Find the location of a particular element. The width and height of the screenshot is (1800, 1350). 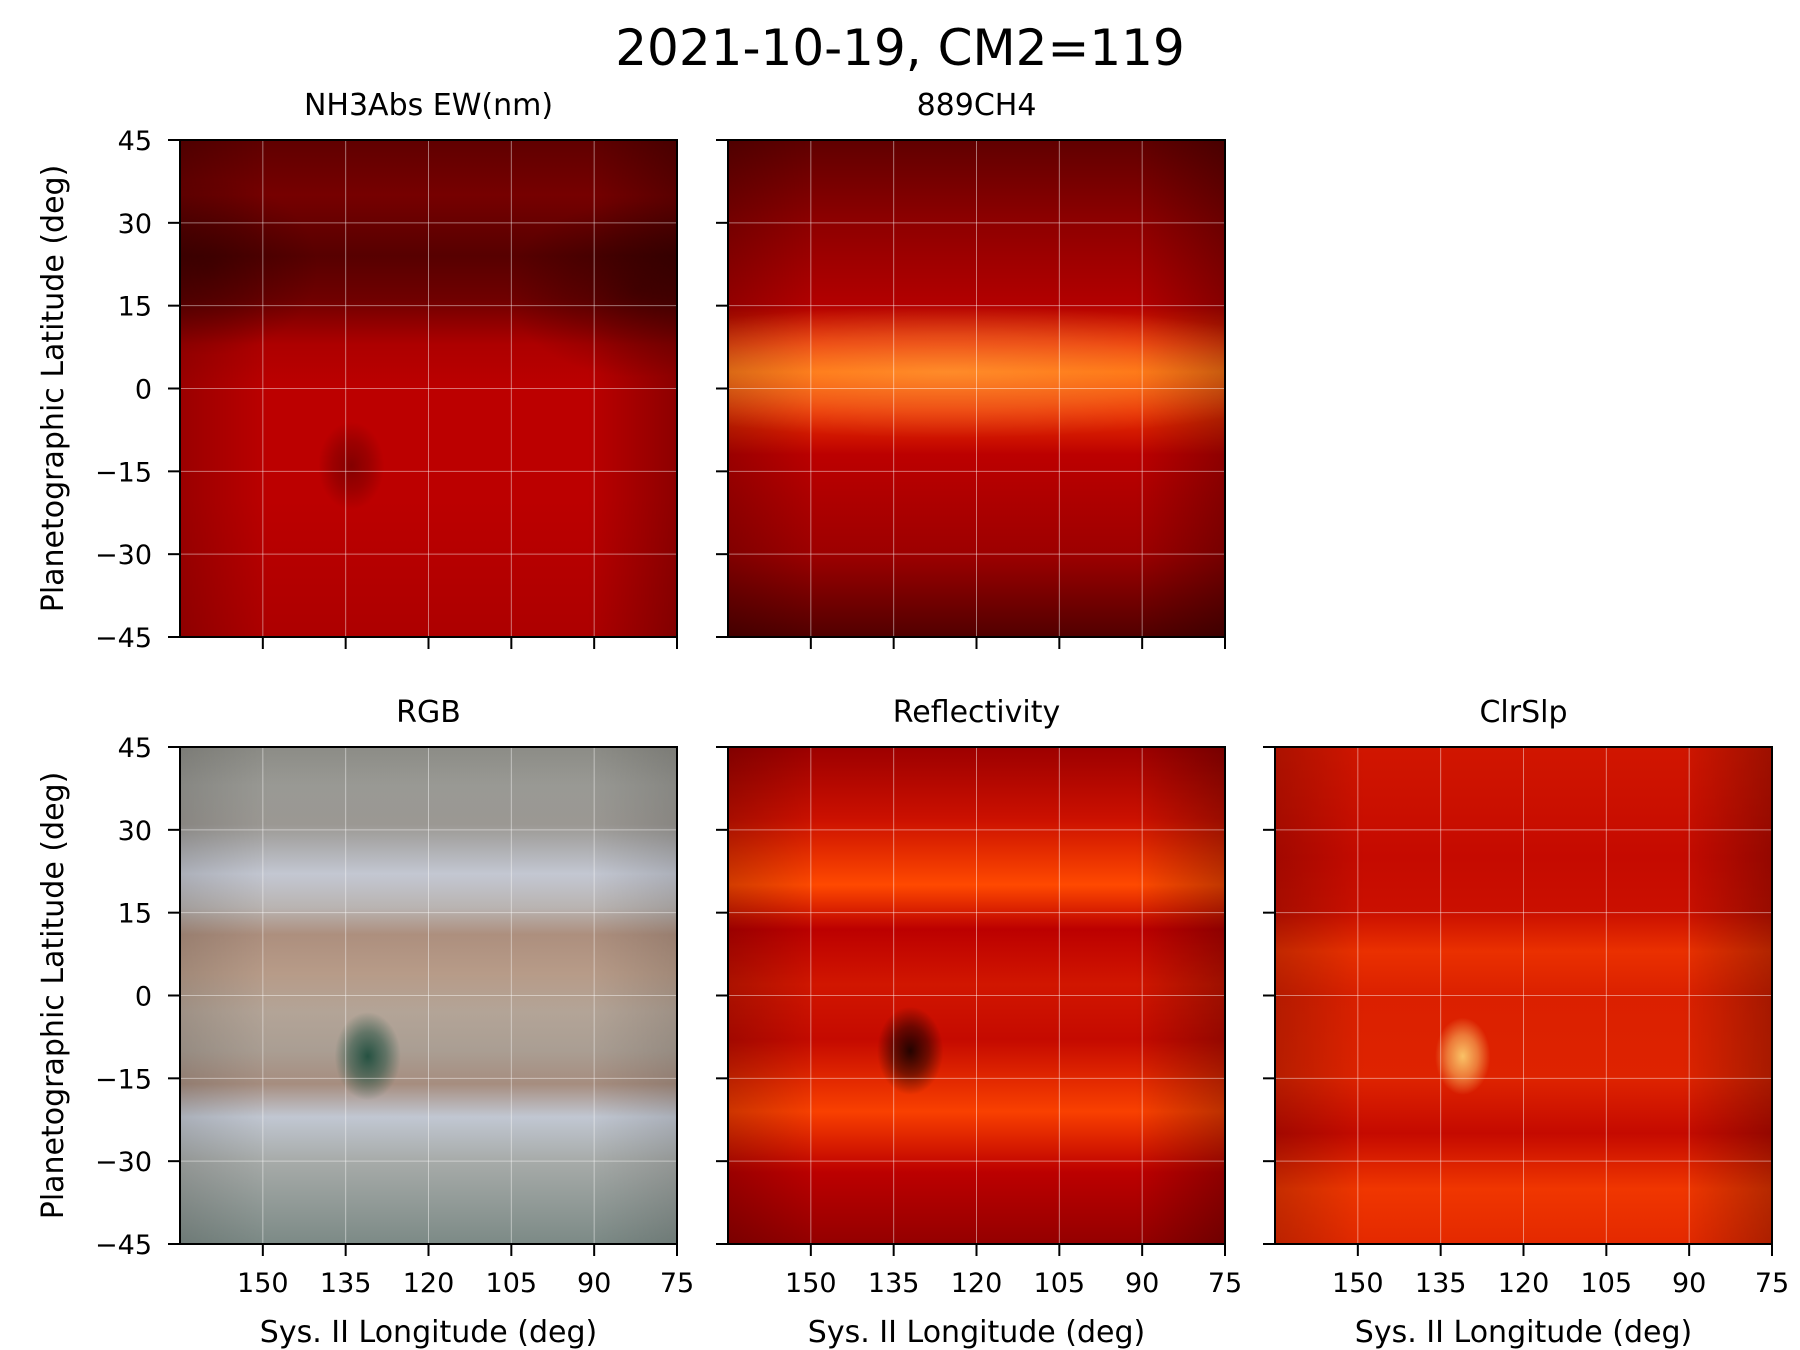

heatmap-889ch4 is located at coordinates (976, 388).